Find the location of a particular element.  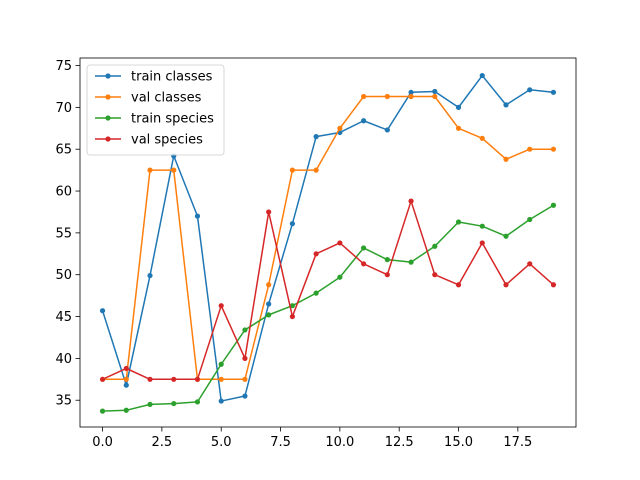

y-tick-label: 70 is located at coordinates (63, 108).